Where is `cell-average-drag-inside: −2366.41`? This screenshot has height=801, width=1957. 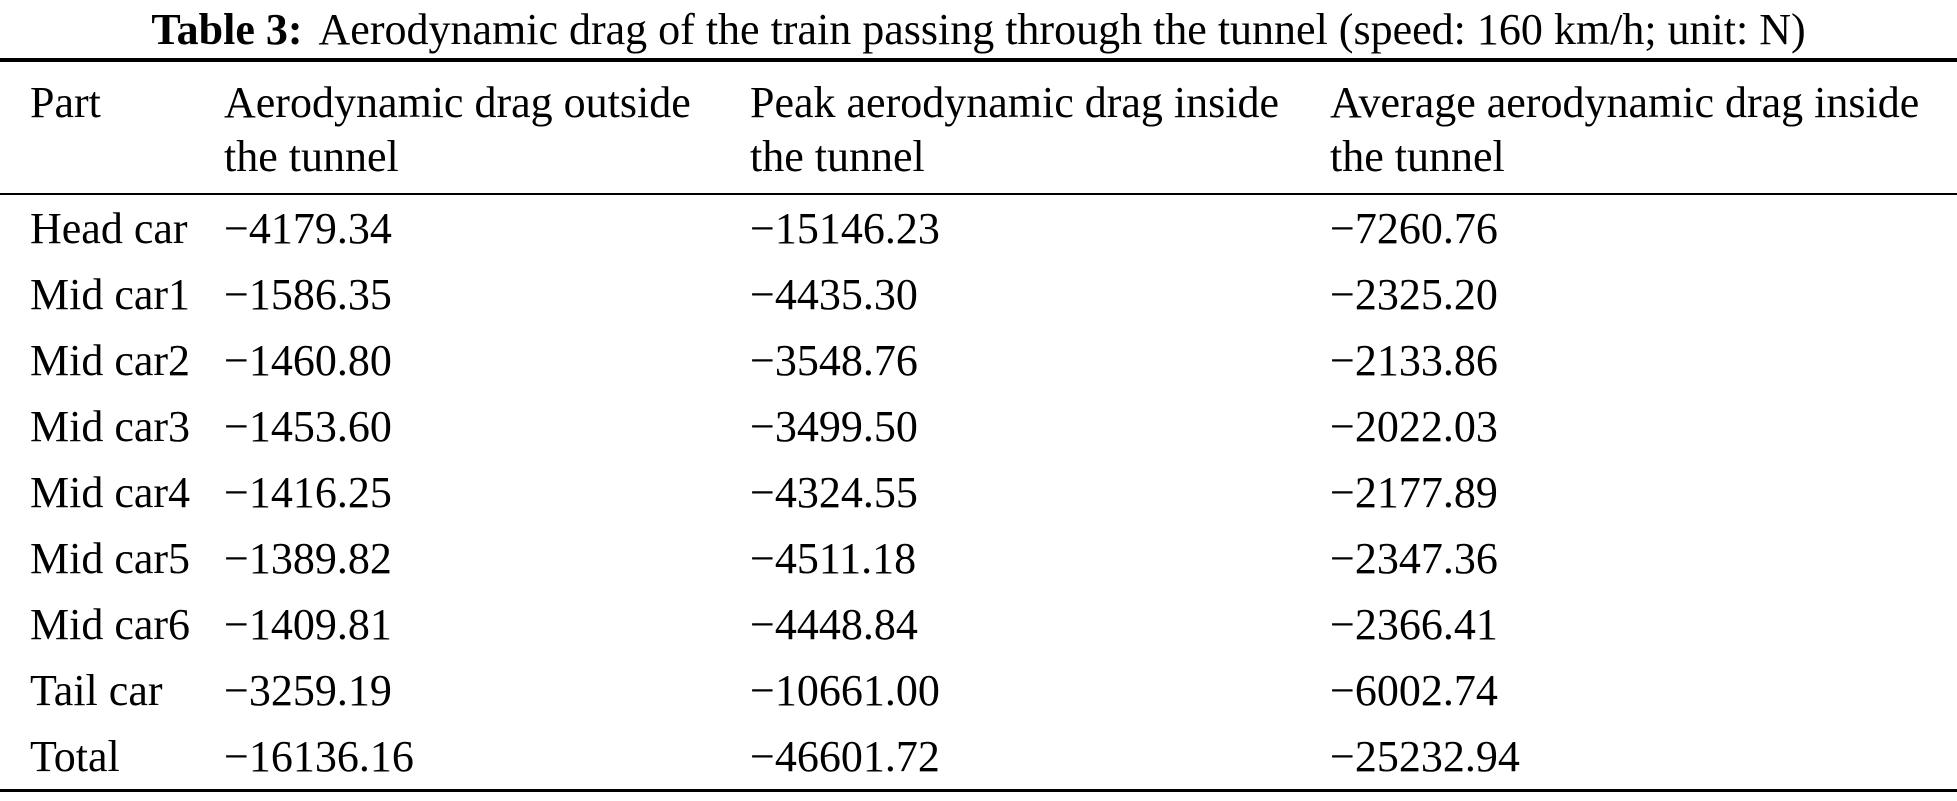
cell-average-drag-inside: −2366.41 is located at coordinates (1414, 624).